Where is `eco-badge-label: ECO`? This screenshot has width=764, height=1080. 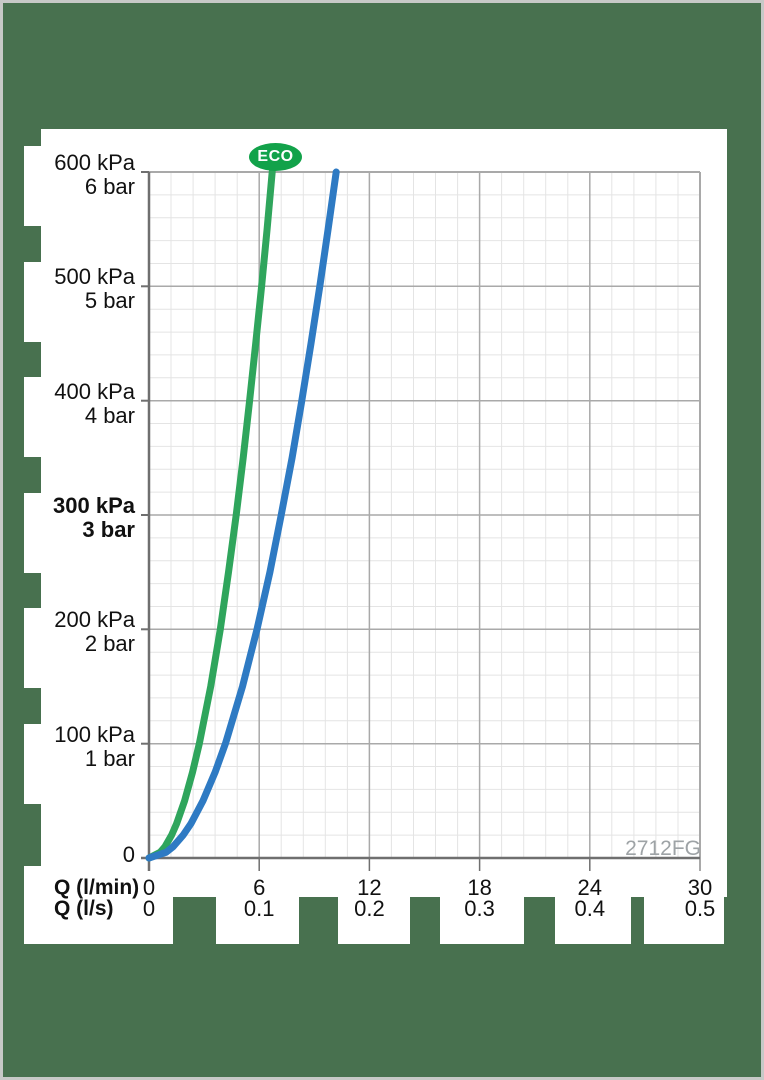
eco-badge-label: ECO is located at coordinates (275, 156).